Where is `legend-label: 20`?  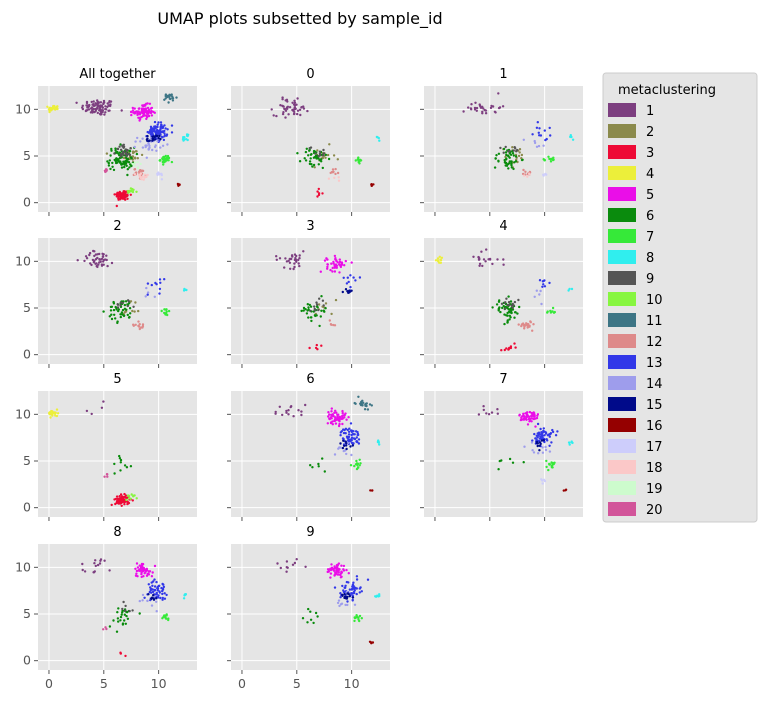 legend-label: 20 is located at coordinates (654, 510).